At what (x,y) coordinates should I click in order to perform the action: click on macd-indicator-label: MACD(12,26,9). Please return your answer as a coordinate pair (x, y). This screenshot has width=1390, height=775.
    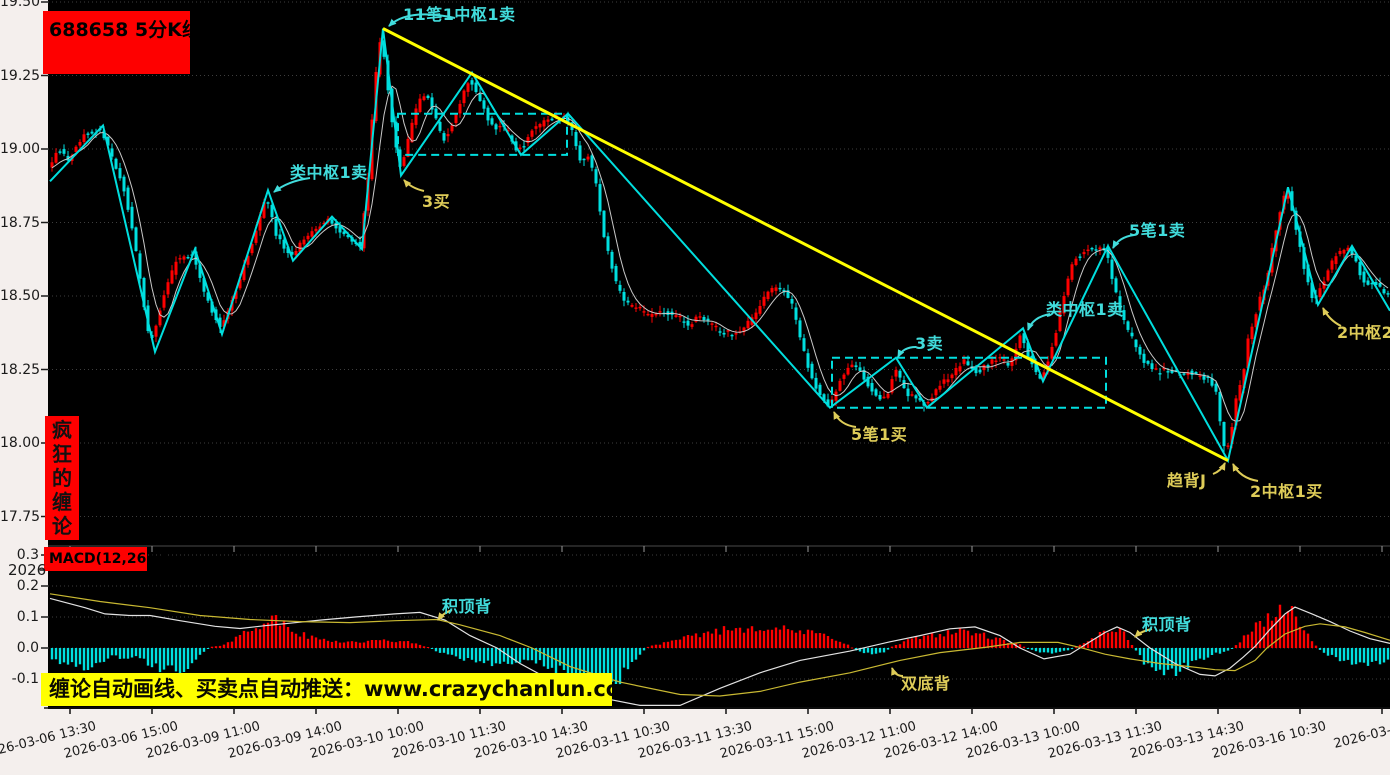
    Looking at the image, I should click on (108, 559).